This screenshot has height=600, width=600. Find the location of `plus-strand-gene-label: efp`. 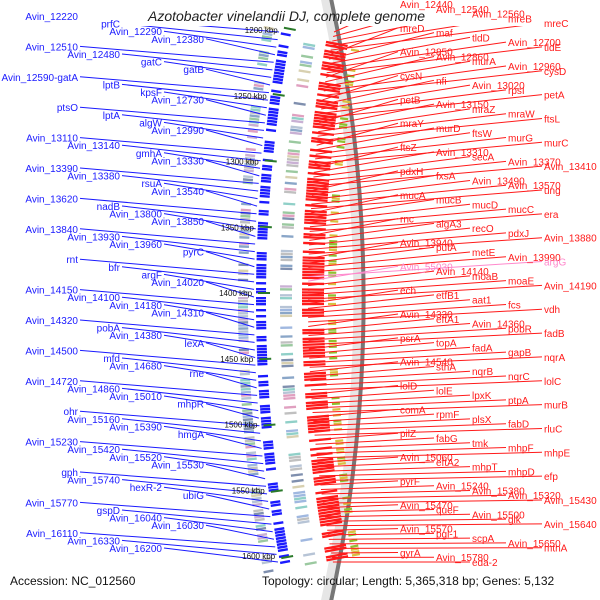

plus-strand-gene-label: efp is located at coordinates (551, 477).